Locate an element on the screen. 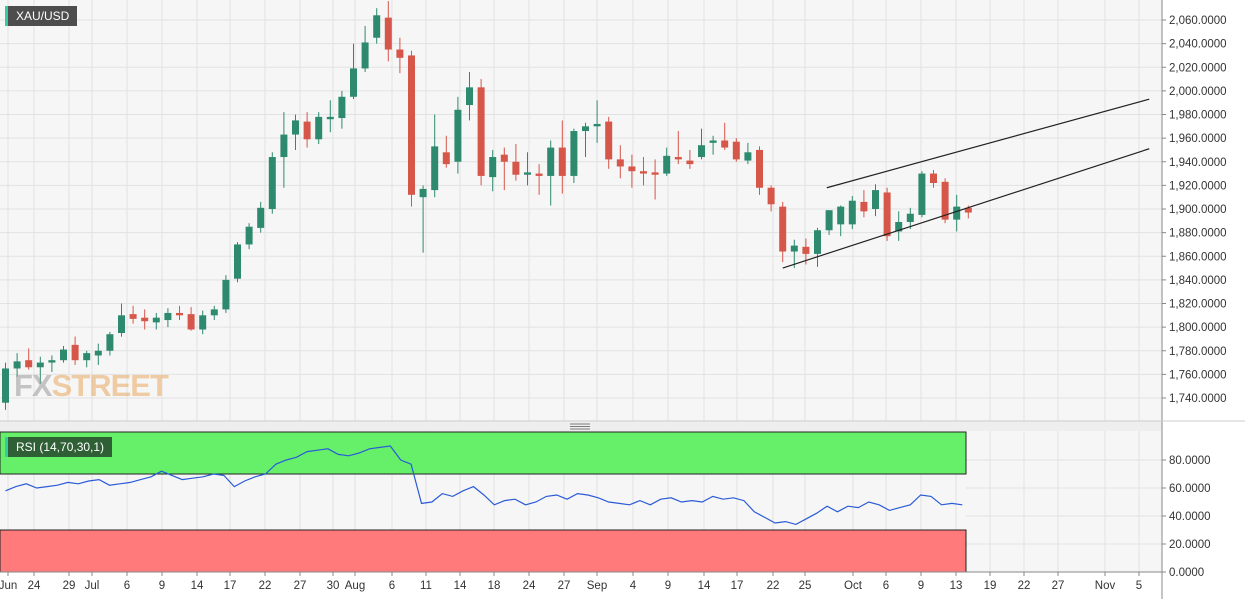  y-tick-label: 1,740.0000 is located at coordinates (1198, 399).